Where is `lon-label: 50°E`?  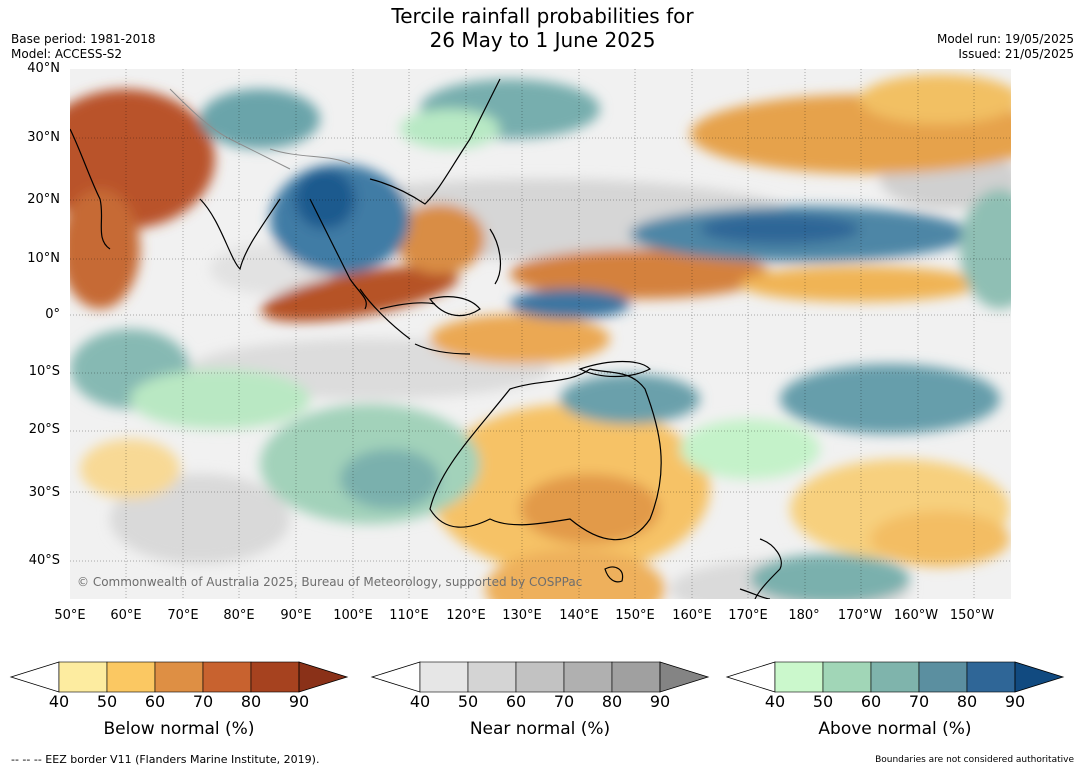 lon-label: 50°E is located at coordinates (70, 615).